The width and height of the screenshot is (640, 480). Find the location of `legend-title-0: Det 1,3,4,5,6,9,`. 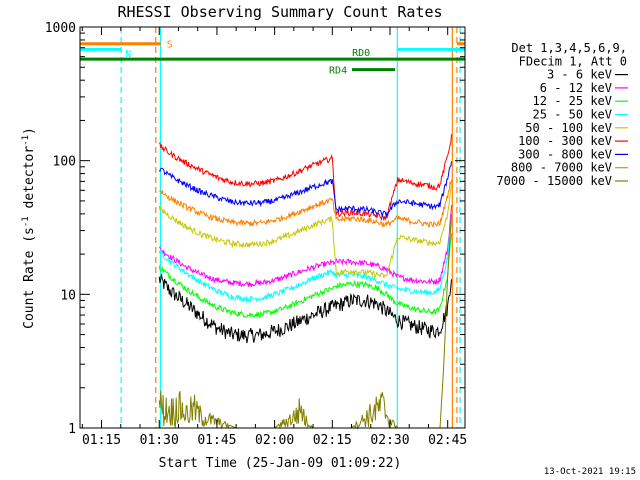

legend-title-0: Det 1,3,4,5,6,9, is located at coordinates (569, 48).